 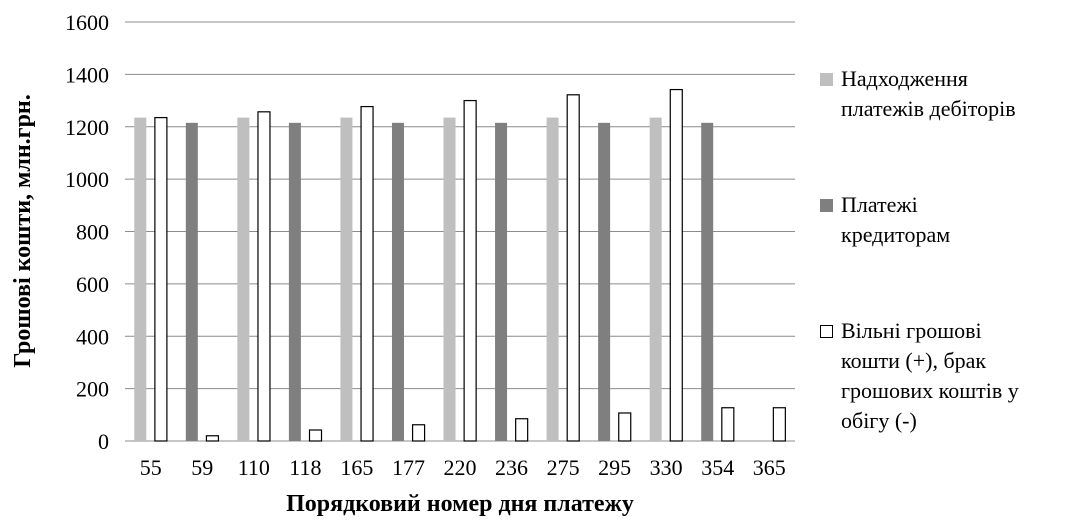 What do you see at coordinates (92, 389) in the screenshot?
I see `y-tick-label: 200` at bounding box center [92, 389].